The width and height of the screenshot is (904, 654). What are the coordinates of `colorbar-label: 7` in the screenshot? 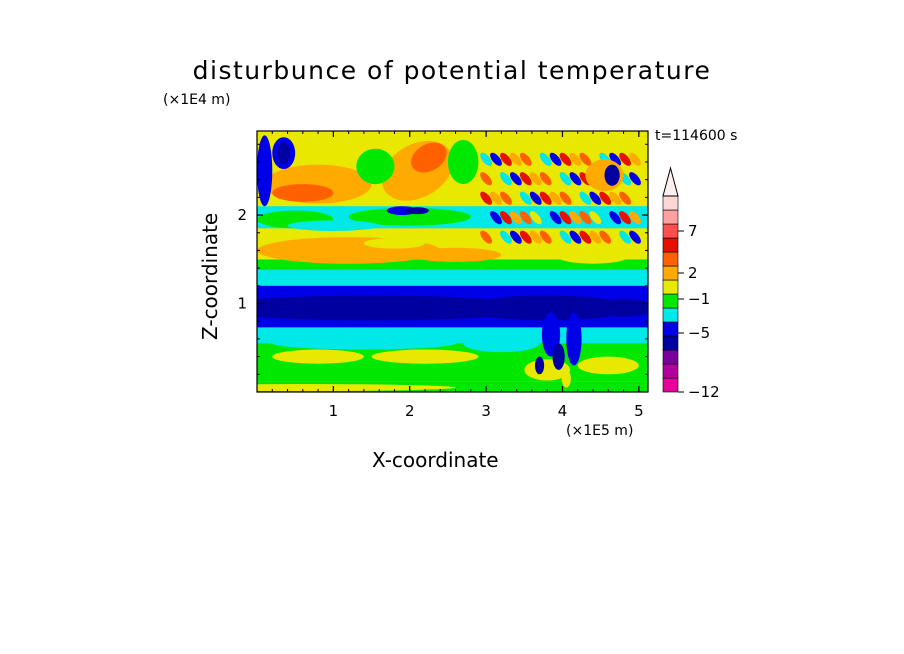 It's located at (693, 231).